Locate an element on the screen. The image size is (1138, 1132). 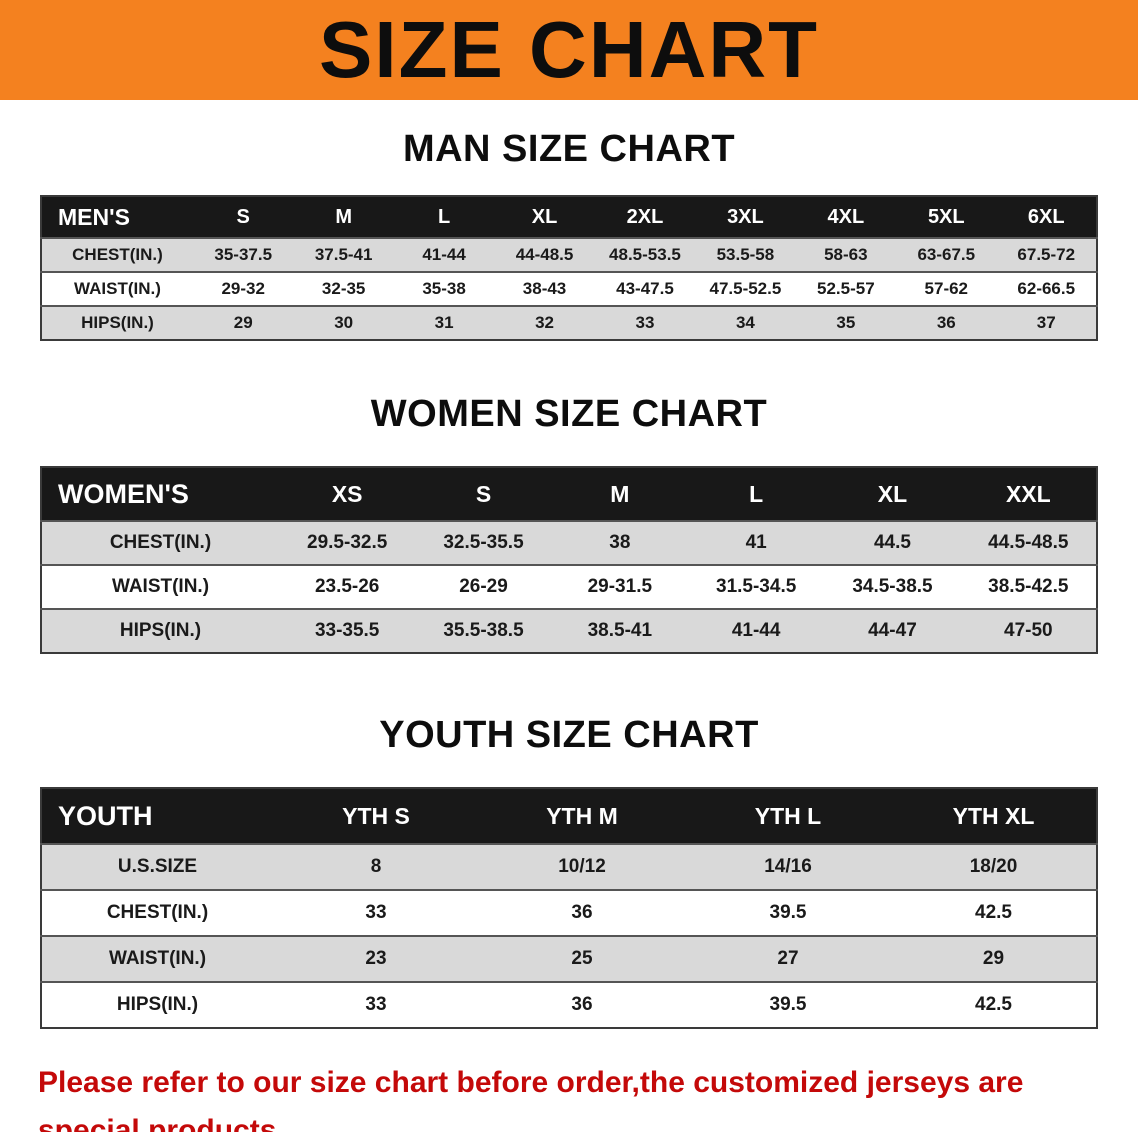
value-cell: 42.5 is located at coordinates (994, 912).